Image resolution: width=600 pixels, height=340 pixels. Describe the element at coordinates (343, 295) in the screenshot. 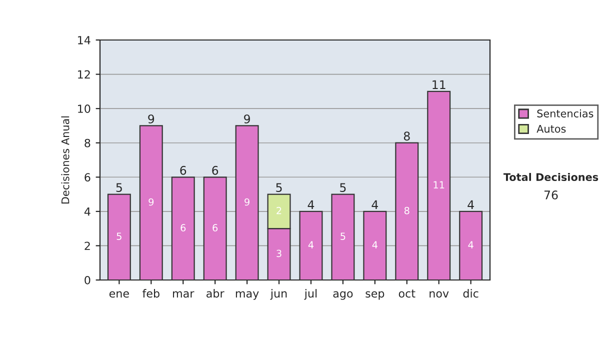

I see `x-tick-label: ago` at that location.